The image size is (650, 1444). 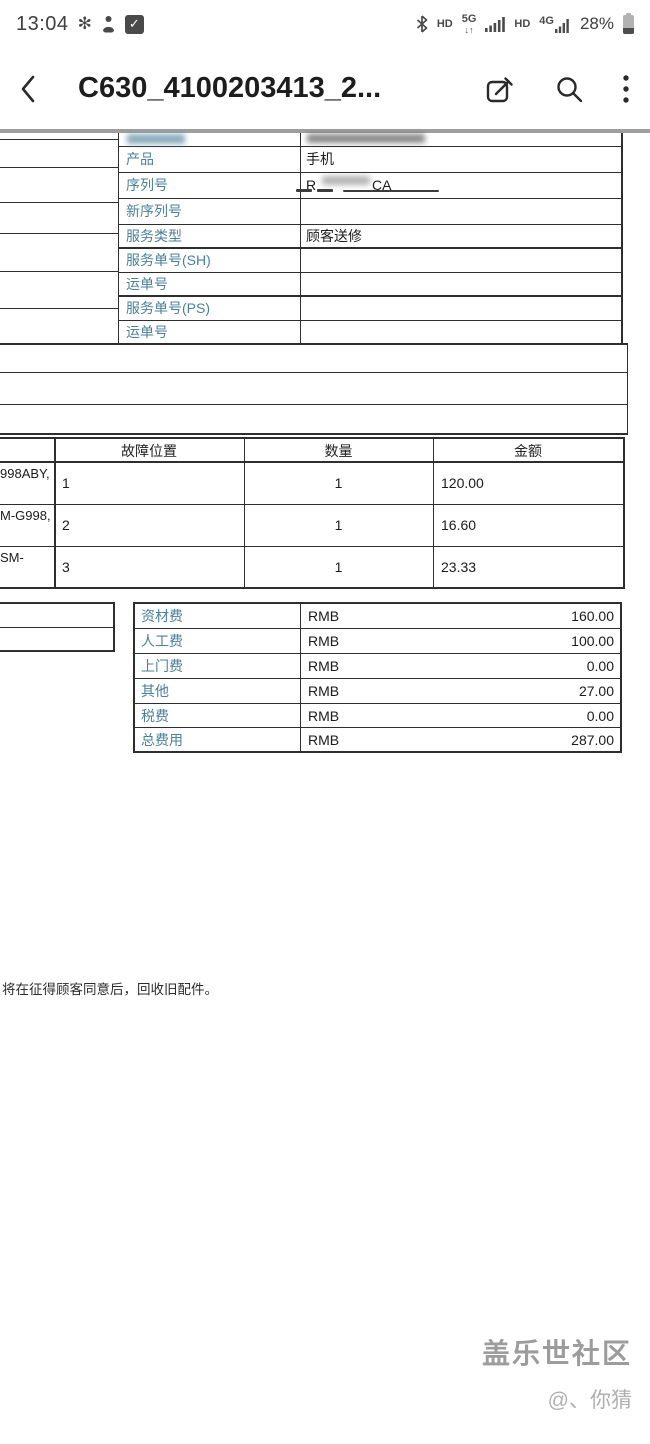 I want to click on info-label: 运单号, so click(x=147, y=332).